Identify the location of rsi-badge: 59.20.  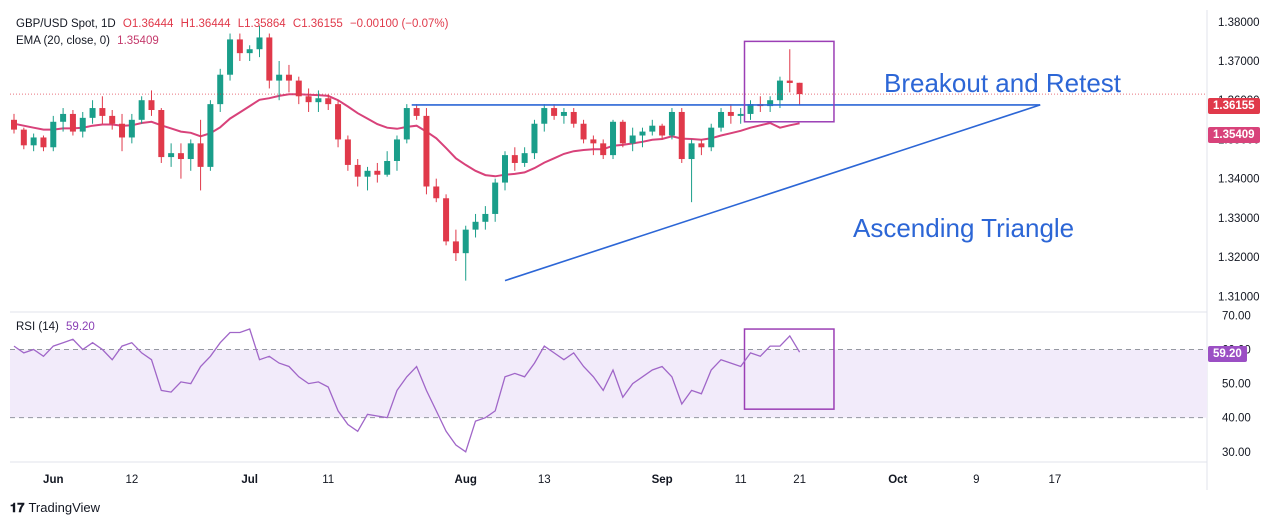
(1227, 354).